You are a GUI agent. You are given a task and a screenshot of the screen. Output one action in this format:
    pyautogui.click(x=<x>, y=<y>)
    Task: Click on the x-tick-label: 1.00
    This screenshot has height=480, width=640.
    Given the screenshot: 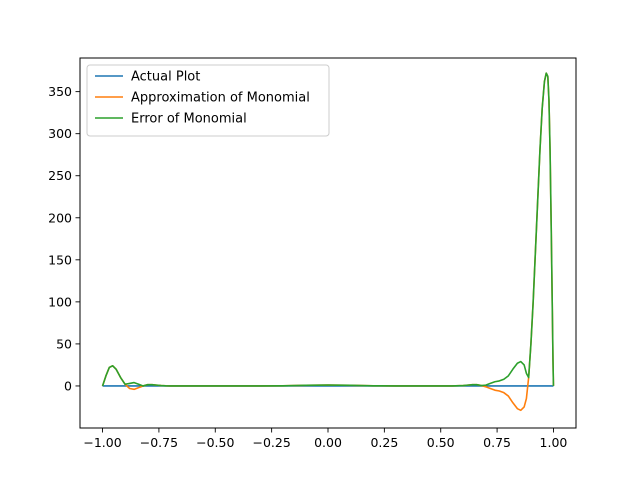 What is the action you would take?
    pyautogui.click(x=554, y=442)
    